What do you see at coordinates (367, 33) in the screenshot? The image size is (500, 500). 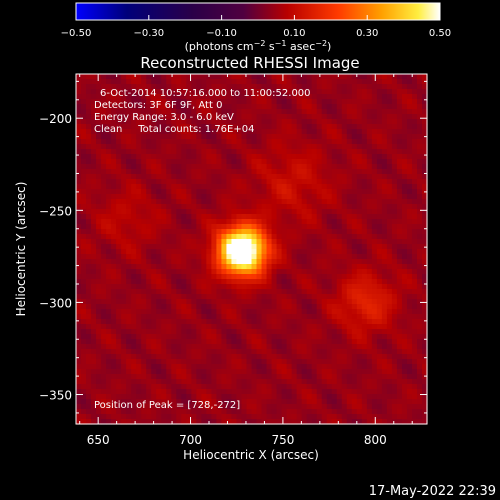 I see `colorbar-tick-label: 0.30` at bounding box center [367, 33].